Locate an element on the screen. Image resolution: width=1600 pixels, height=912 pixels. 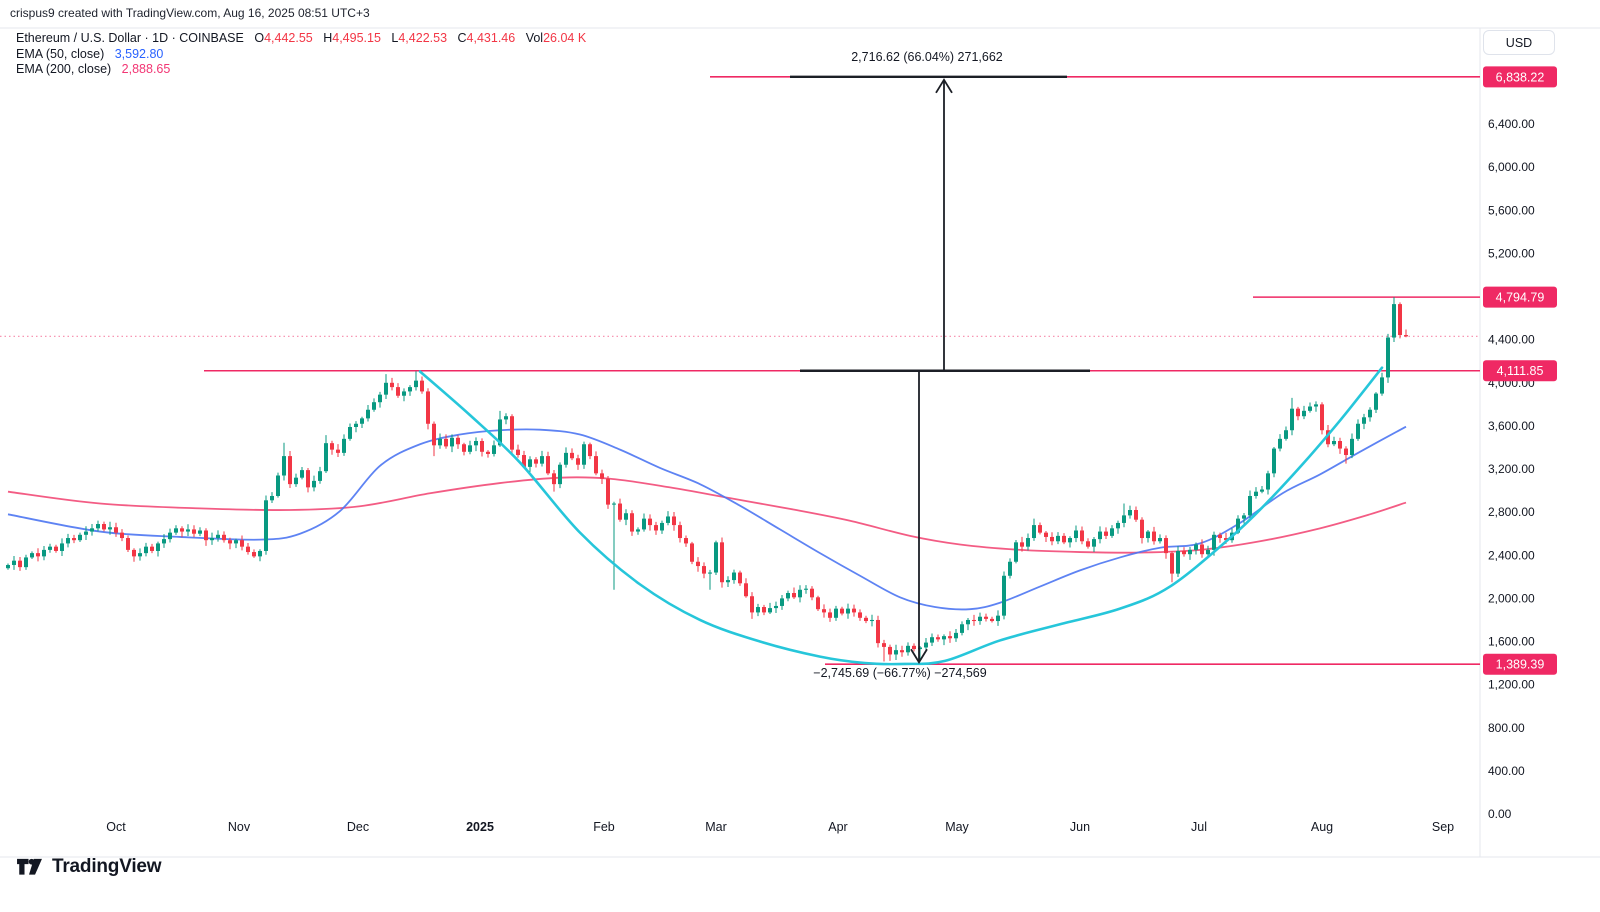
tradingview-brand-text: TradingView is located at coordinates (107, 866).